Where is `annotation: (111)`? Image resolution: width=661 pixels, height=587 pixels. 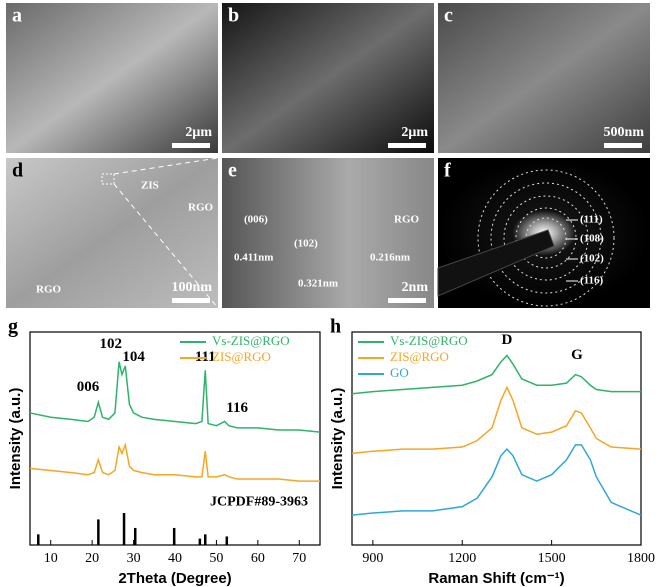
annotation: (111) is located at coordinates (591, 220).